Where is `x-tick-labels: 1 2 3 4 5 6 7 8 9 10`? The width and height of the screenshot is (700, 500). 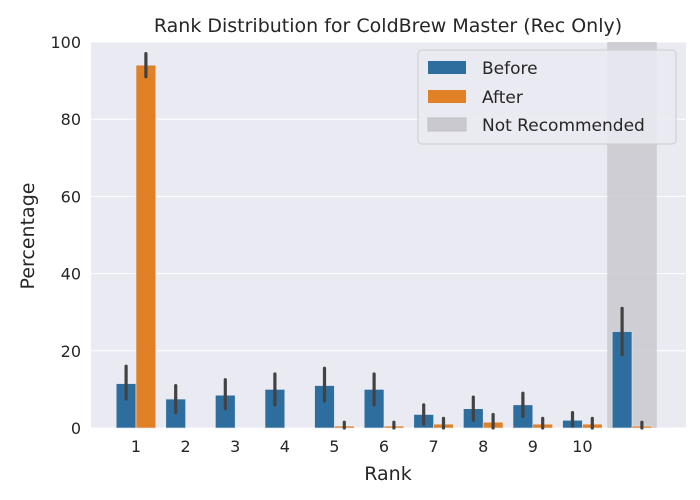 x-tick-labels: 1 2 3 4 5 6 7 8 9 10 is located at coordinates (362, 446).